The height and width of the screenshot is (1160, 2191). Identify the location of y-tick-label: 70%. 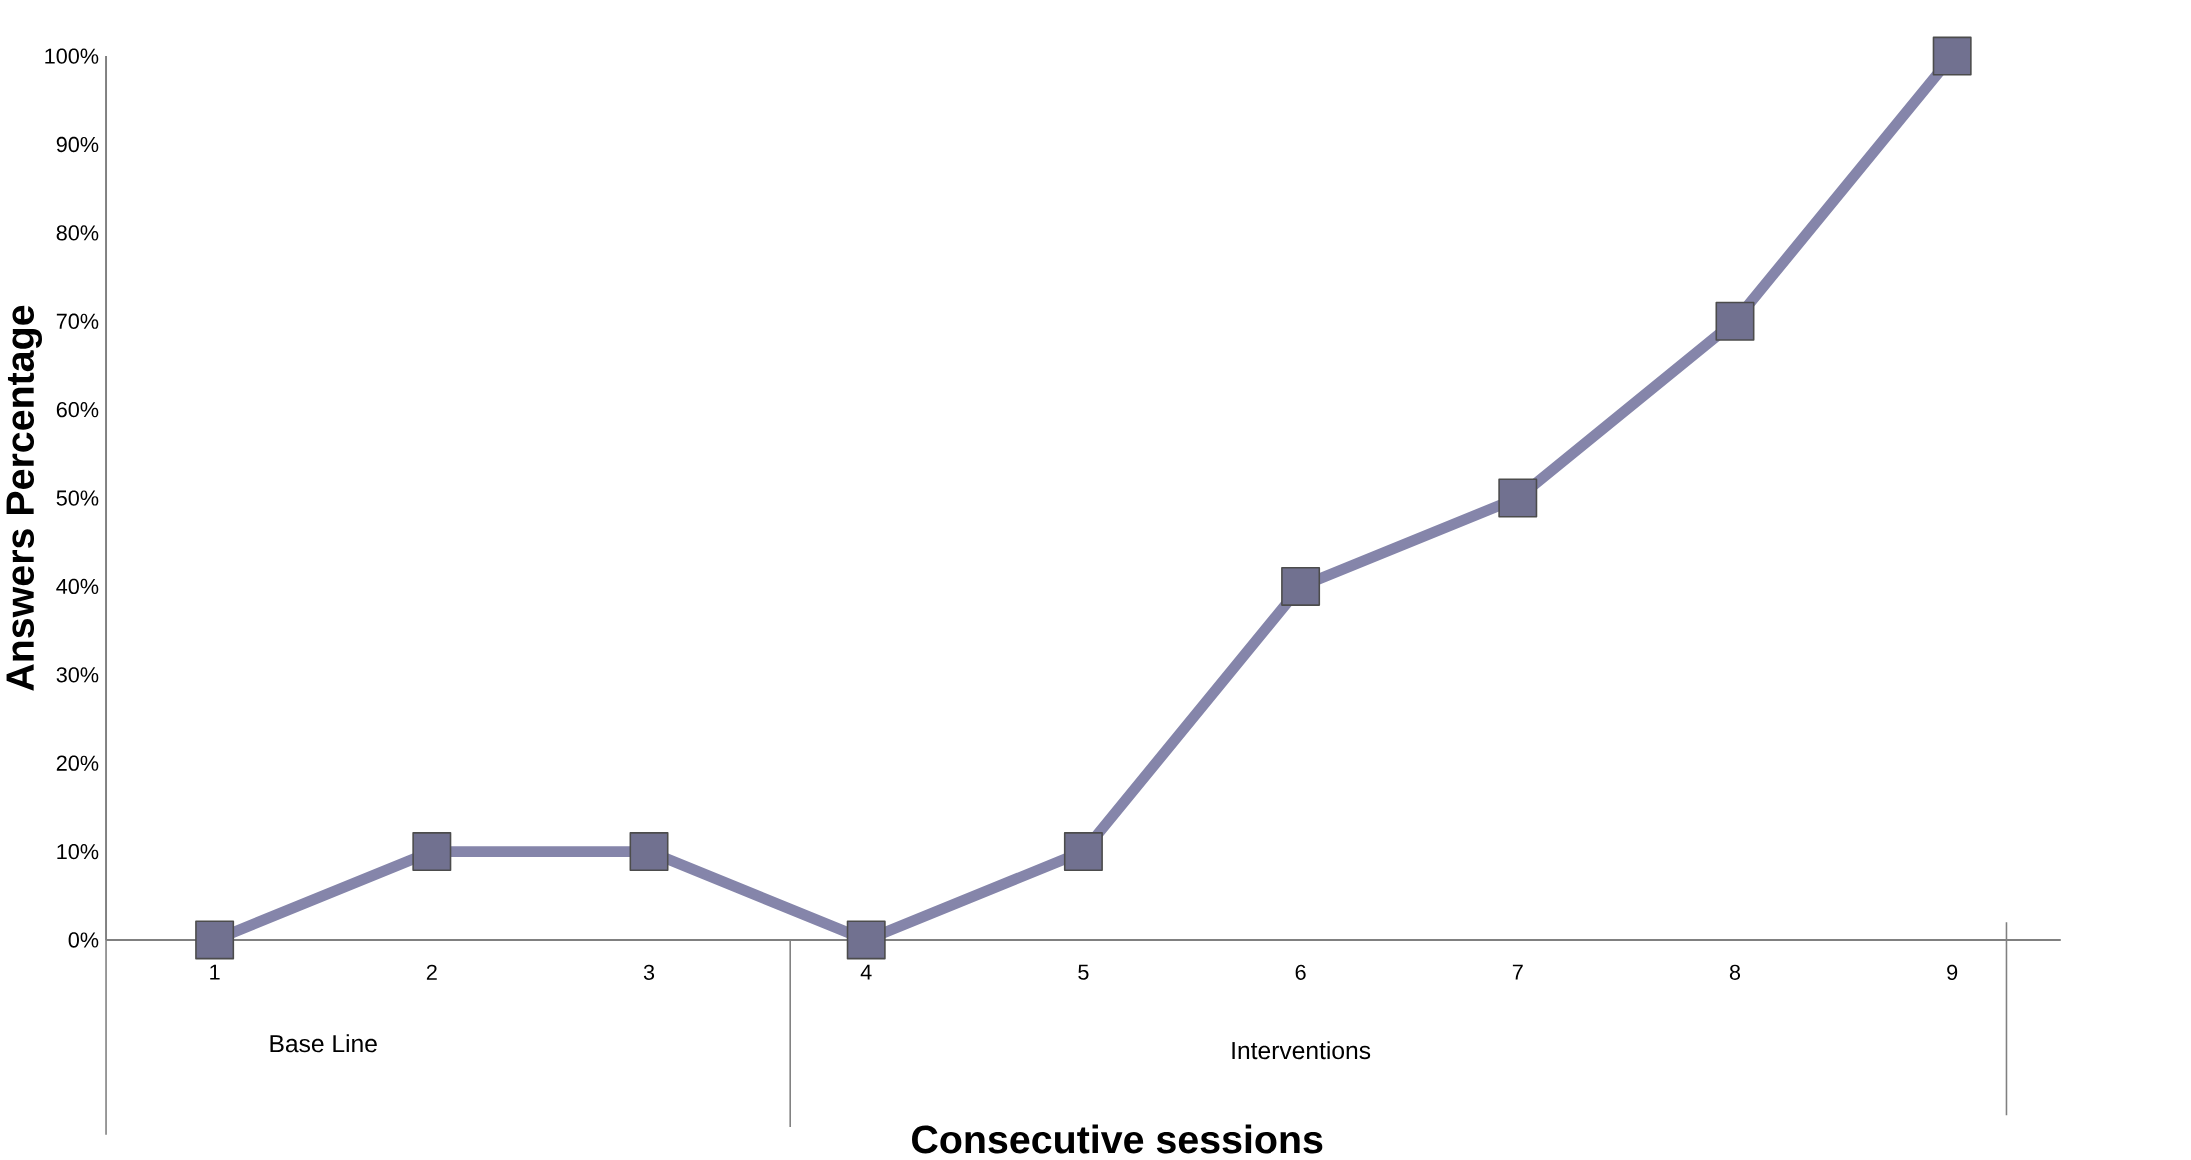
(77, 321).